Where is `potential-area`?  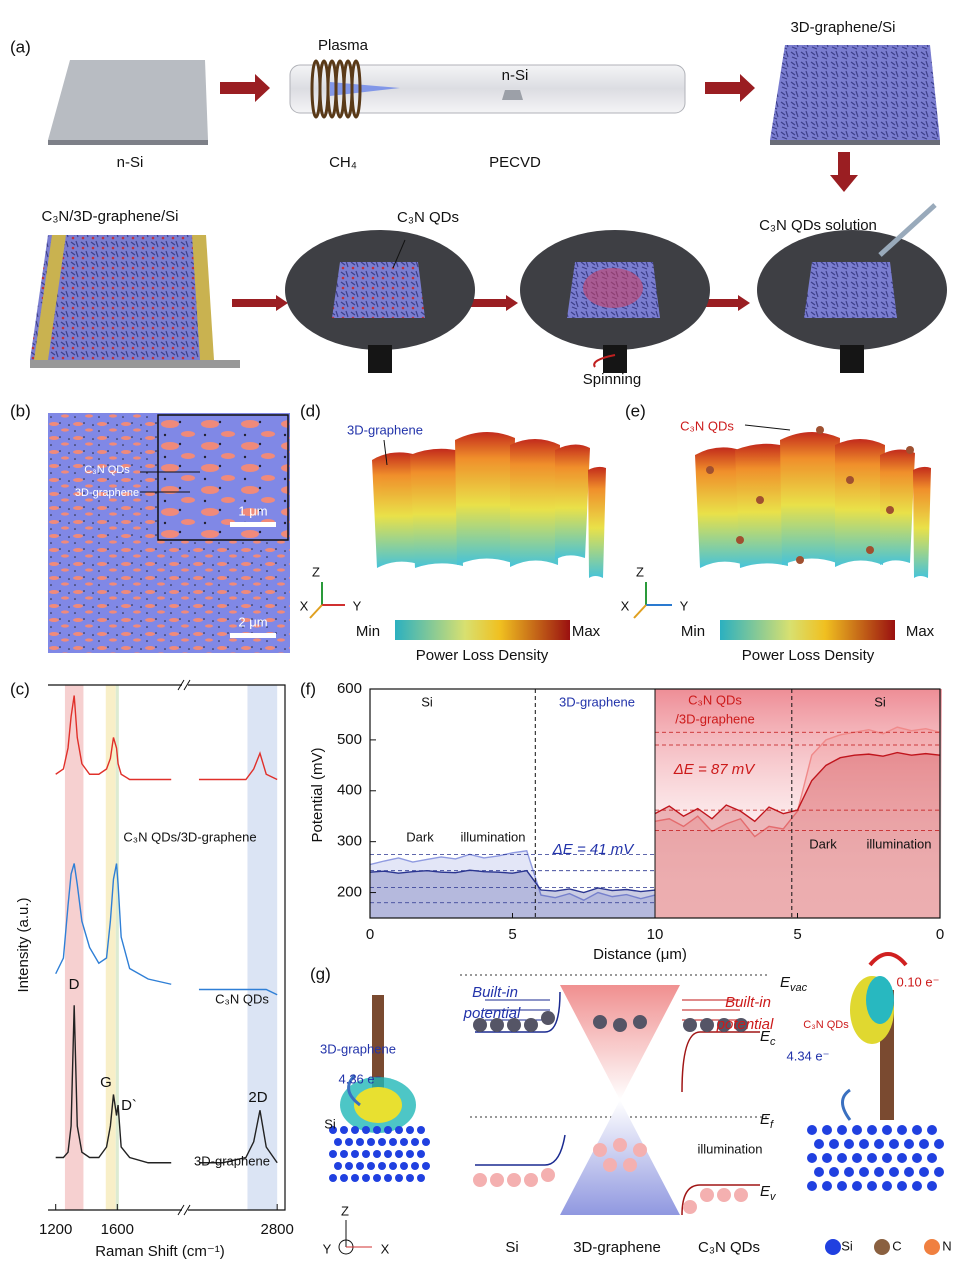 potential-area is located at coordinates (512, 894).